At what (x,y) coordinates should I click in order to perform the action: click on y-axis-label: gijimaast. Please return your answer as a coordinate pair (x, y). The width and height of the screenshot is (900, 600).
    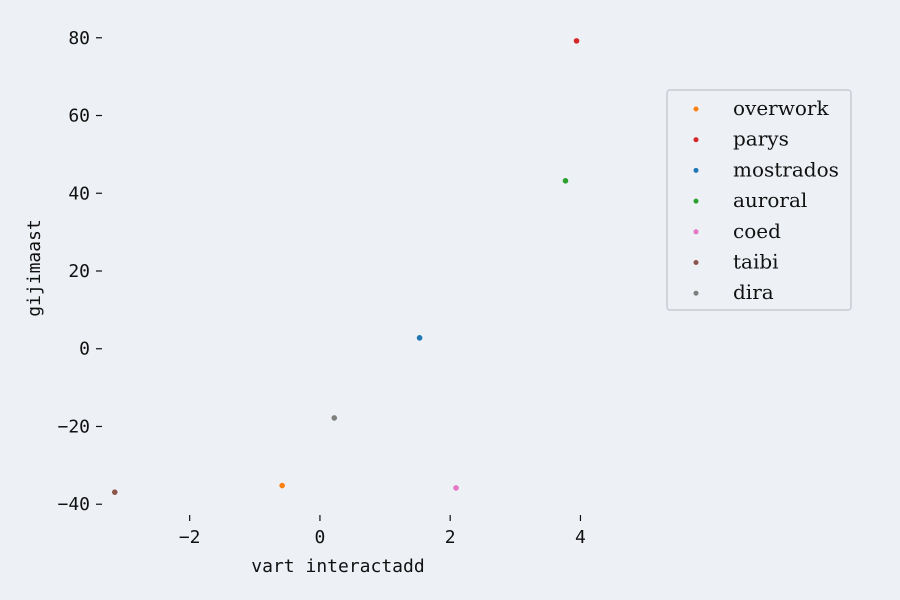
    Looking at the image, I should click on (34, 268).